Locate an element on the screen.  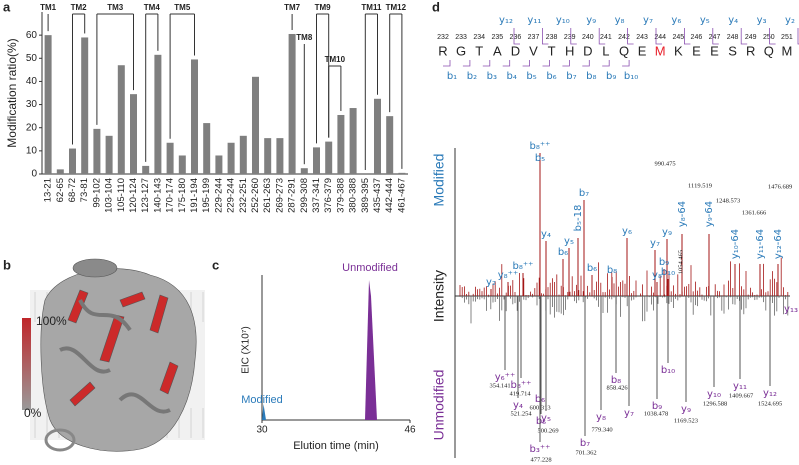
y-ion: y₉ is located at coordinates (591, 20).